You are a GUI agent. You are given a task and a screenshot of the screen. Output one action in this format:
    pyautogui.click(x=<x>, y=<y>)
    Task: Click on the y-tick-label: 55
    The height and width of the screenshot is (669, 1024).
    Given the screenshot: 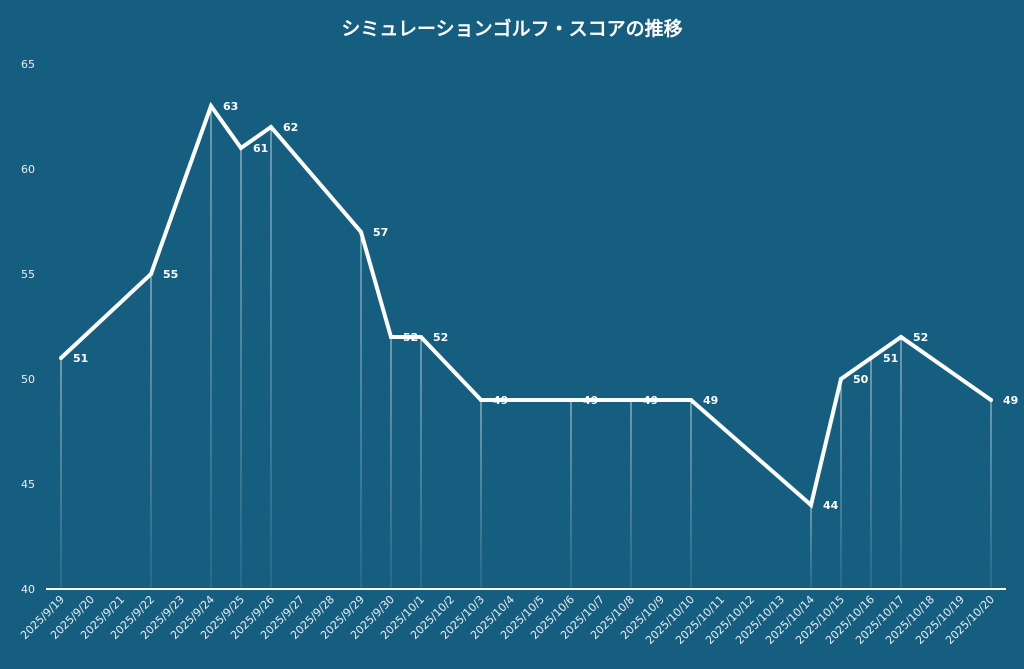 What is the action you would take?
    pyautogui.click(x=28, y=274)
    